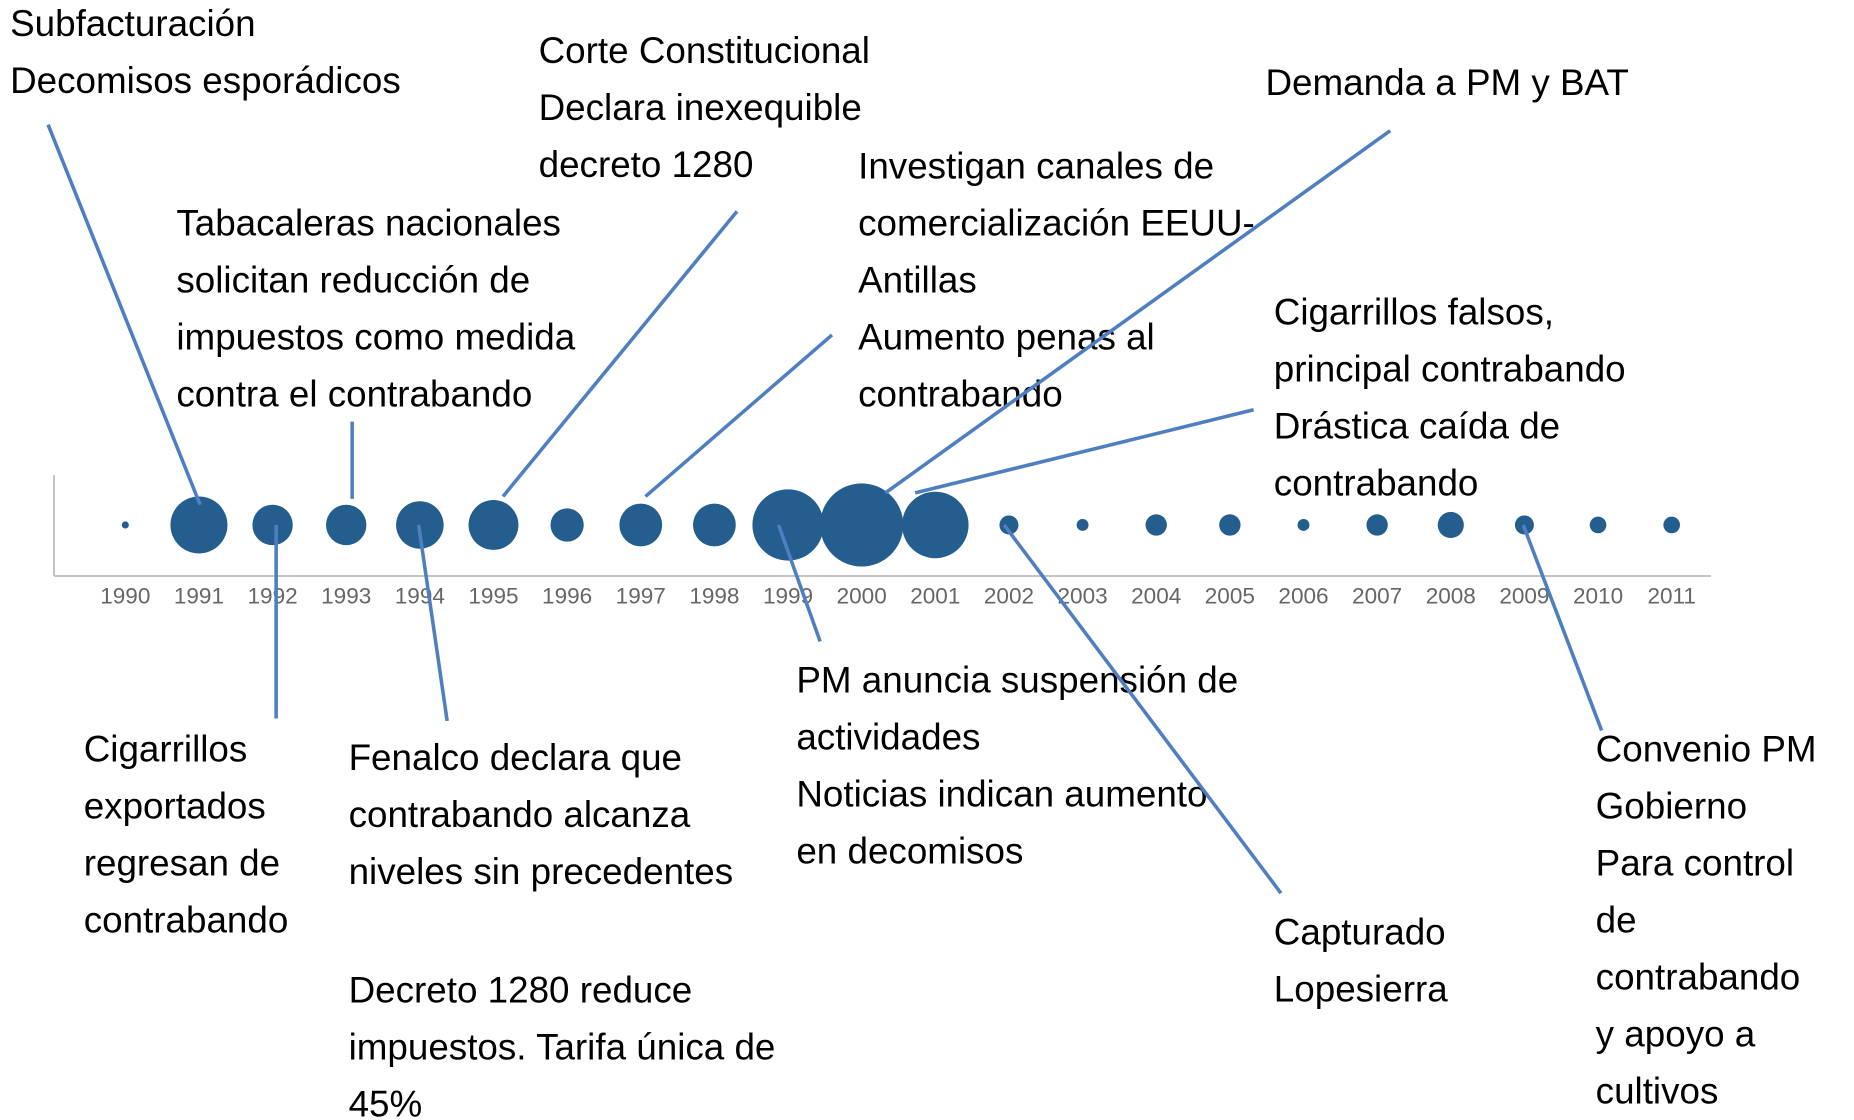 The image size is (1854, 1120). I want to click on annotation-text: Subfacturación, so click(132, 23).